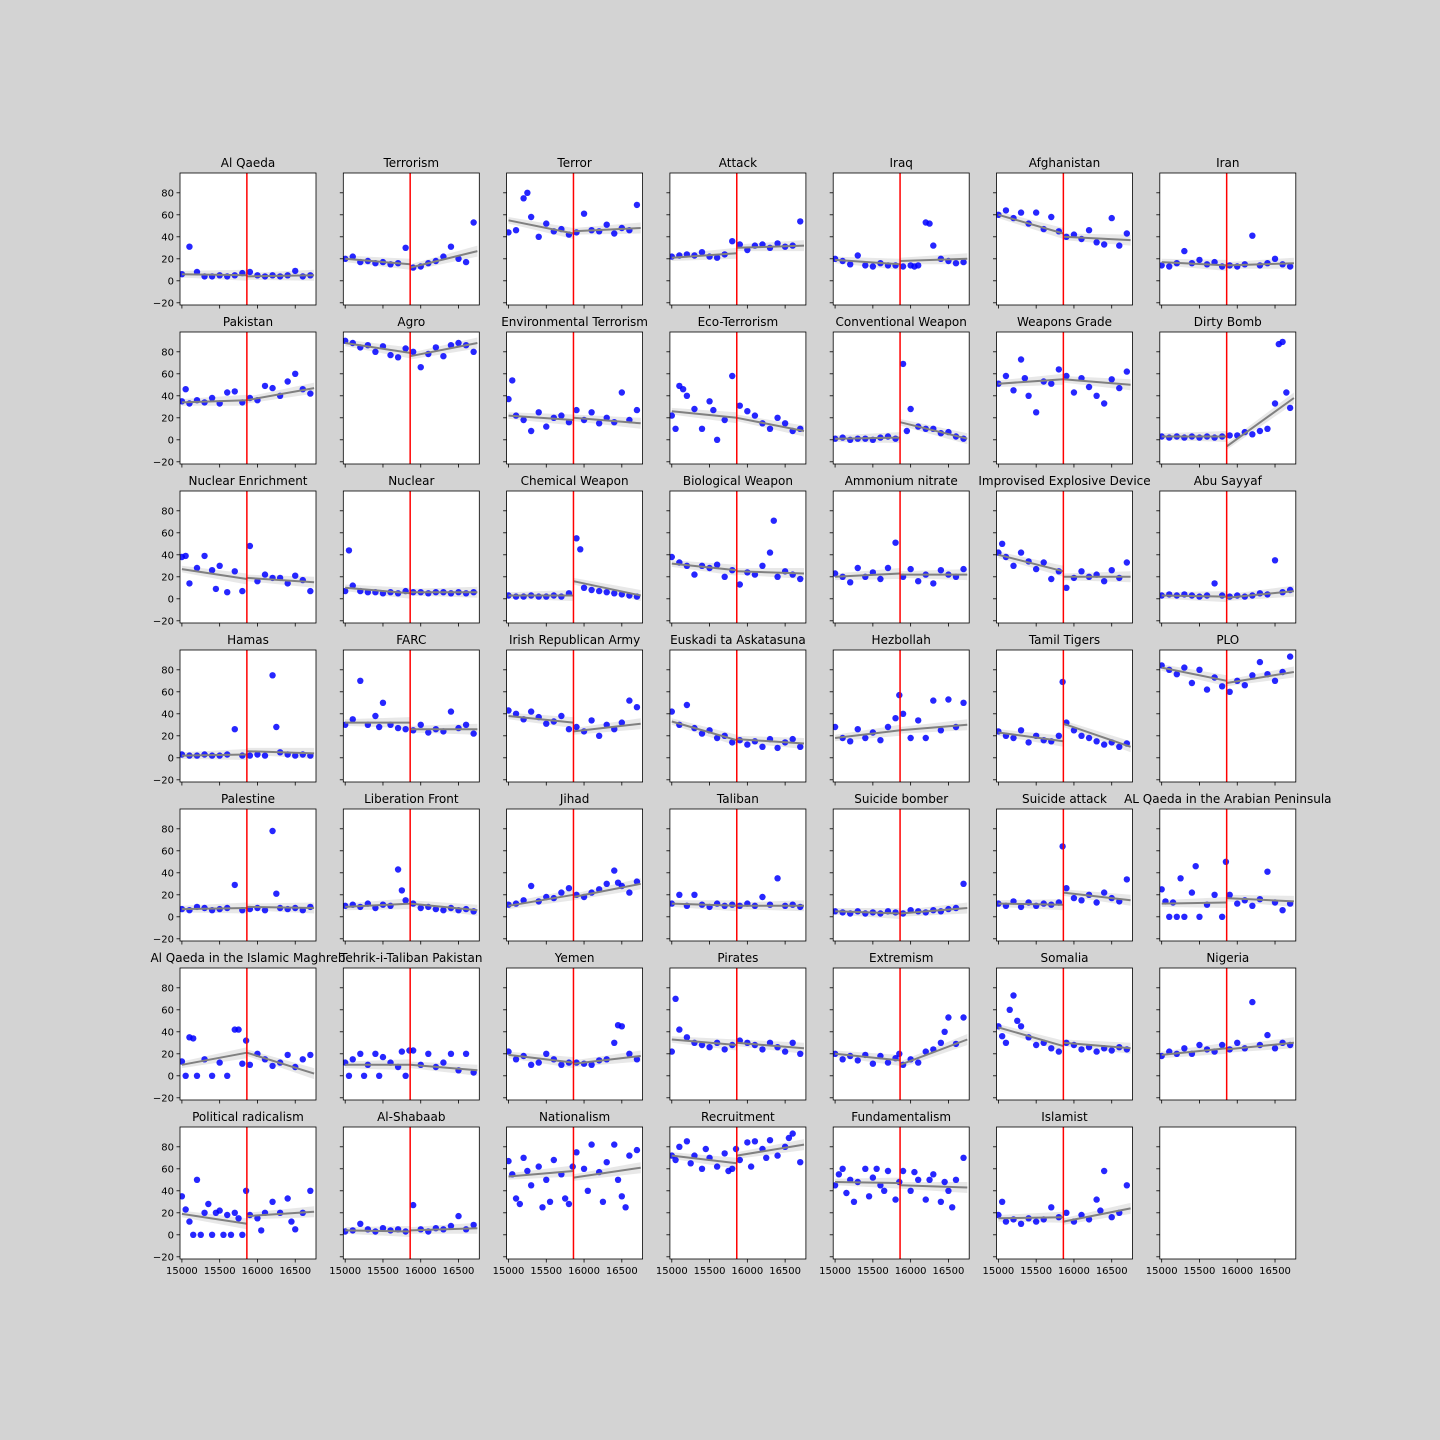  I want to click on x-tick-label: 16500, so click(785, 1271).